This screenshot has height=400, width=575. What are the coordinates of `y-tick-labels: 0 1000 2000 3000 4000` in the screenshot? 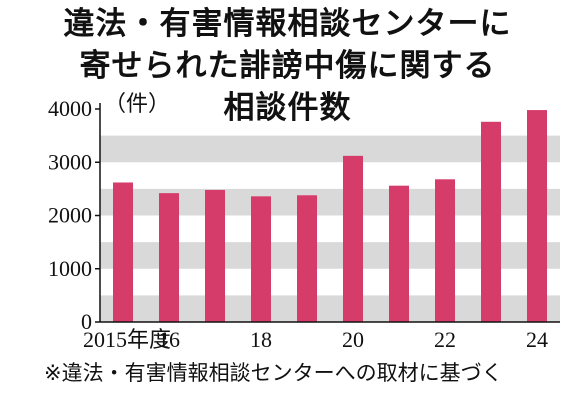 It's located at (70, 215).